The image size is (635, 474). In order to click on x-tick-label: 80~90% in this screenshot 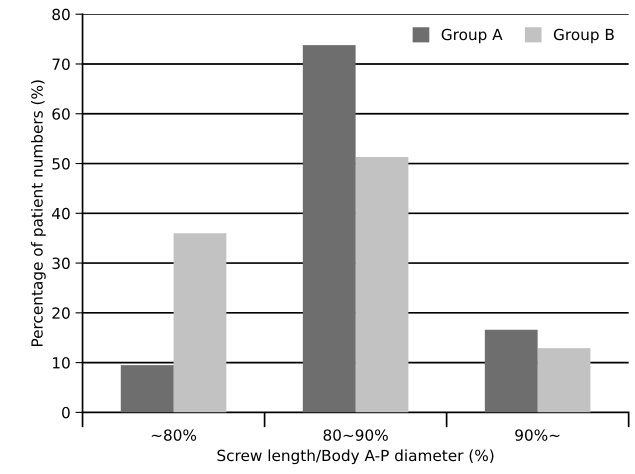, I will do `click(356, 435)`.